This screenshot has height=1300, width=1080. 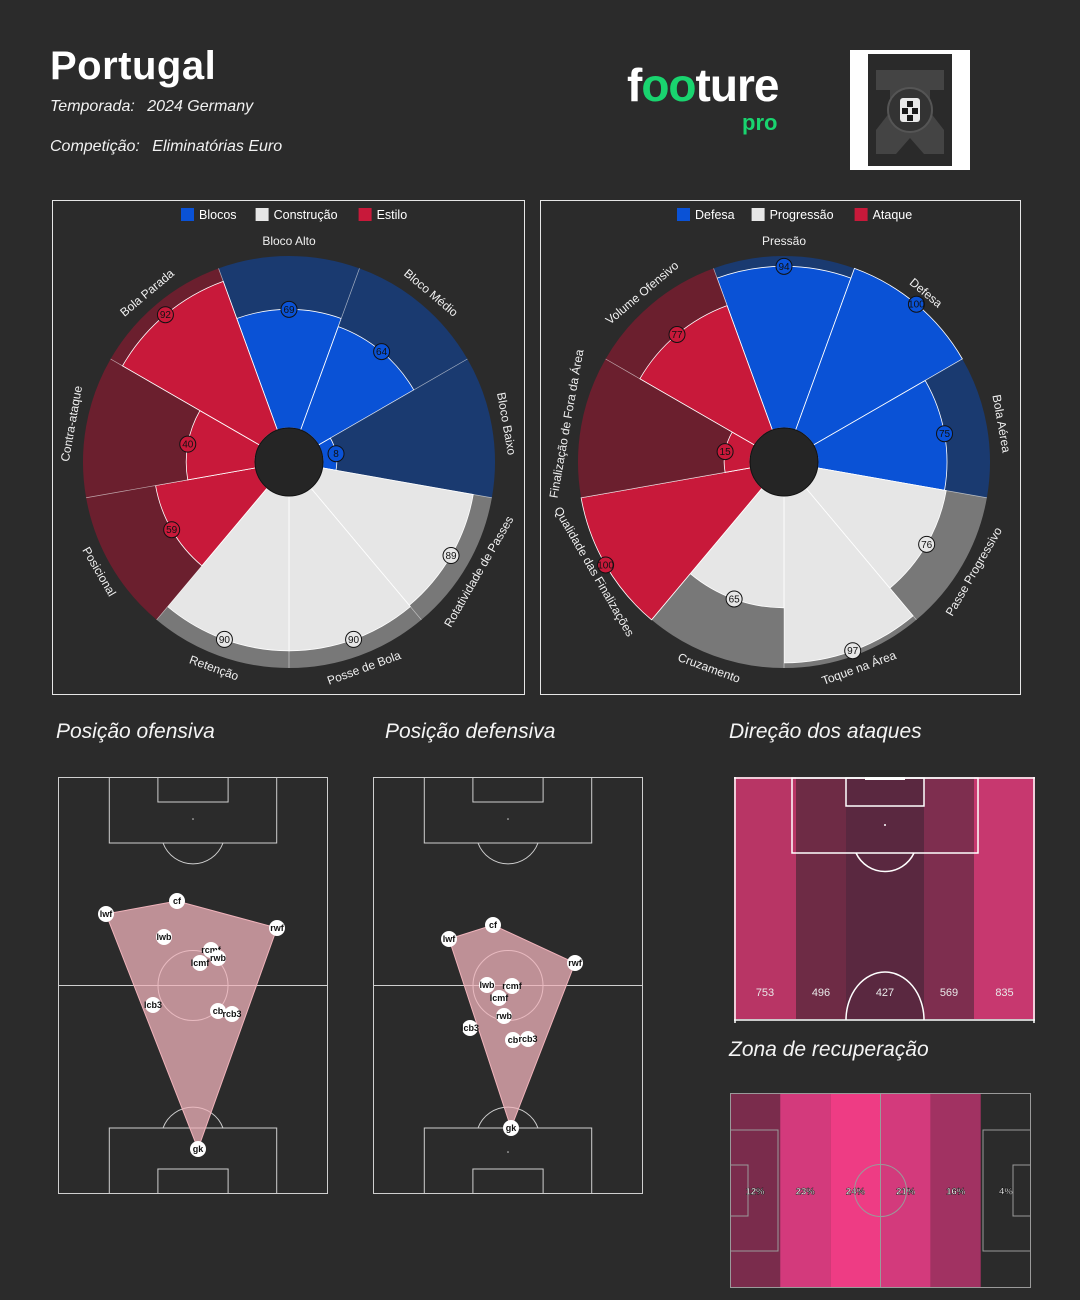 What do you see at coordinates (336, 454) in the screenshot?
I see `value-label: 8` at bounding box center [336, 454].